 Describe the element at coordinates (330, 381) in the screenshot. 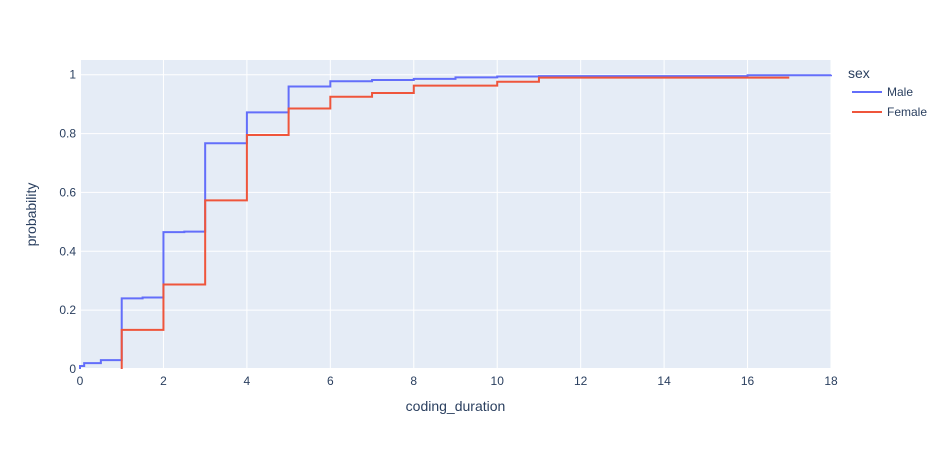

I see `x-tick-label: 6` at that location.